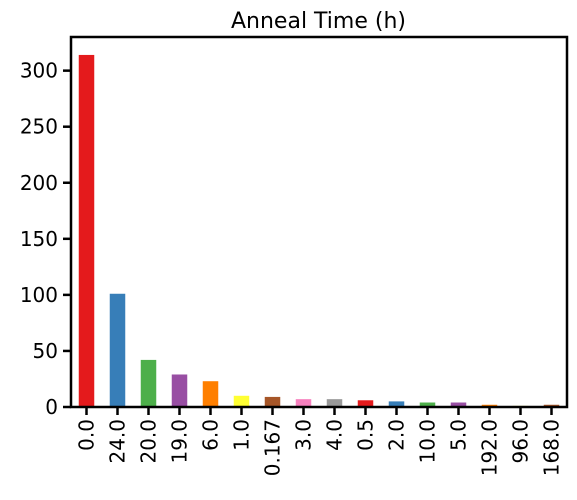  I want to click on x-tick-label: 3.0, so click(304, 435).